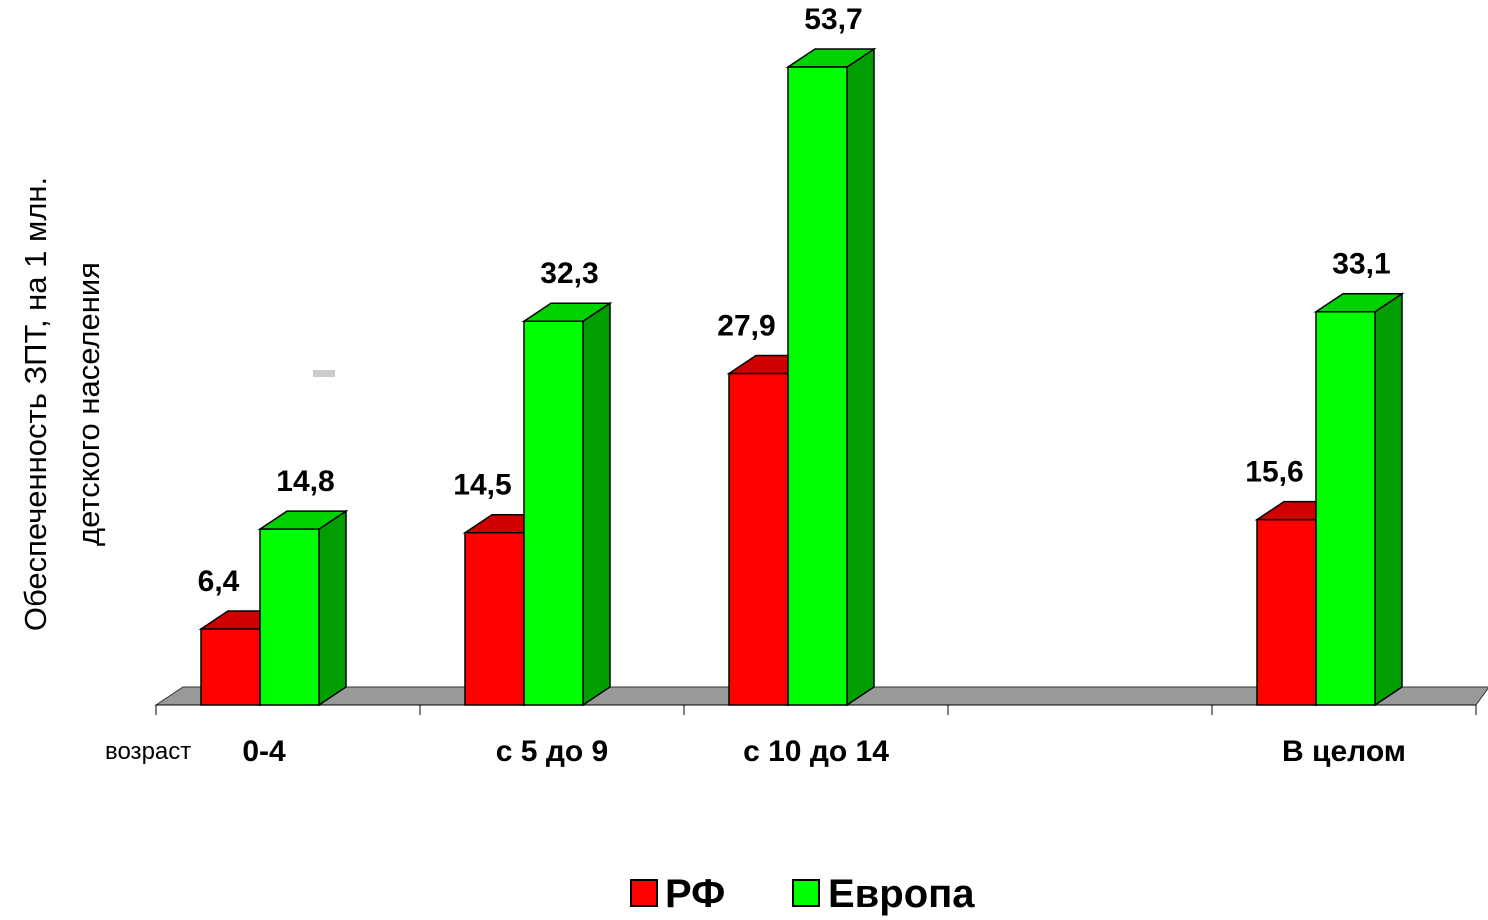 This screenshot has height=920, width=1488. I want to click on decorative-dash, so click(324, 373).